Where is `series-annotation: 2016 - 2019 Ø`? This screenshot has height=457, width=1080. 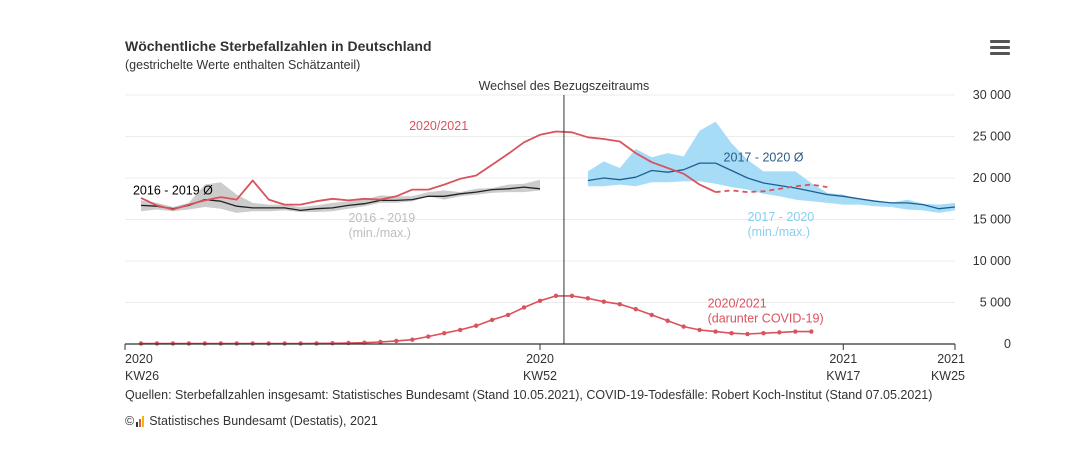
series-annotation: 2016 - 2019 Ø is located at coordinates (173, 191).